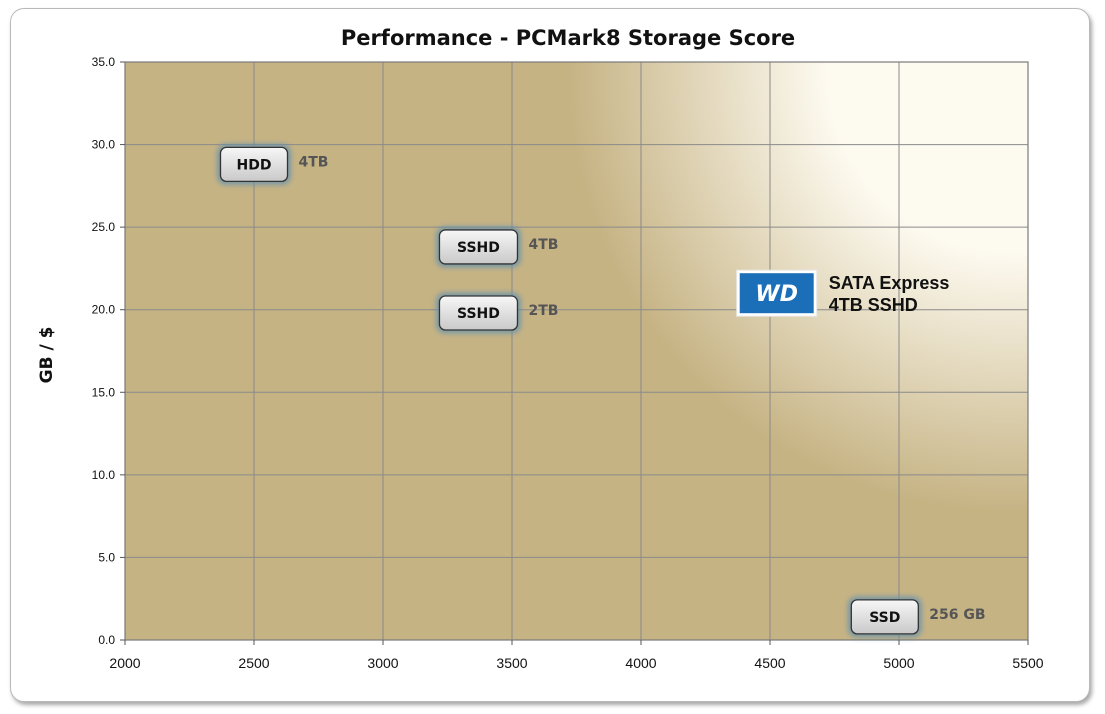 The height and width of the screenshot is (714, 1105). I want to click on y-tick-label: 0.0, so click(106, 640).